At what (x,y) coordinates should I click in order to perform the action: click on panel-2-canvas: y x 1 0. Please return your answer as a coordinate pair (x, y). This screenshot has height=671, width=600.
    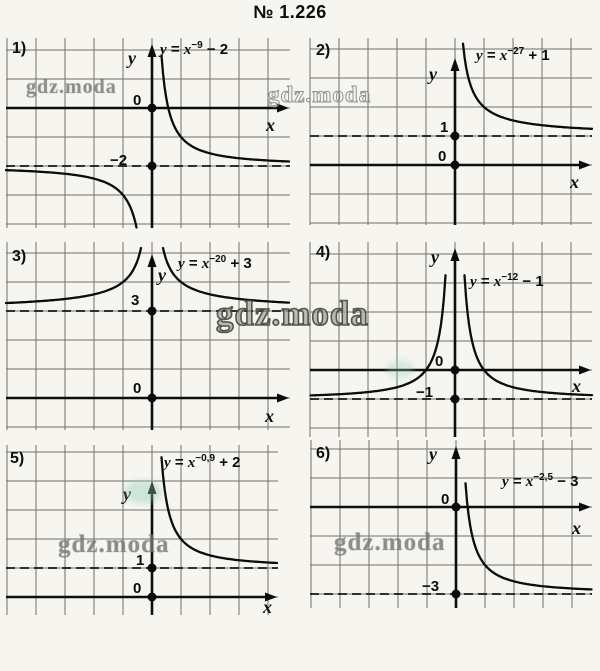
    Looking at the image, I should click on (451, 131).